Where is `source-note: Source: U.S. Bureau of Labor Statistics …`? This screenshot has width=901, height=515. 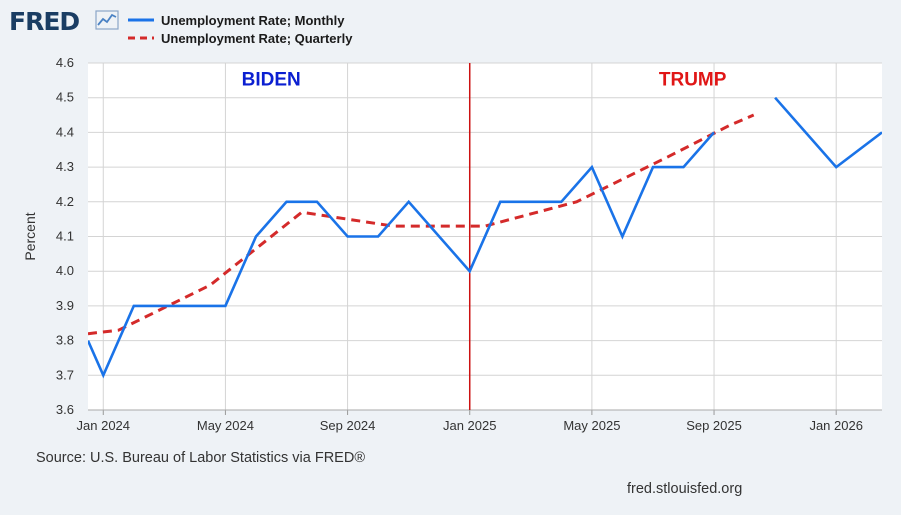 source-note: Source: U.S. Bureau of Labor Statistics … is located at coordinates (201, 458).